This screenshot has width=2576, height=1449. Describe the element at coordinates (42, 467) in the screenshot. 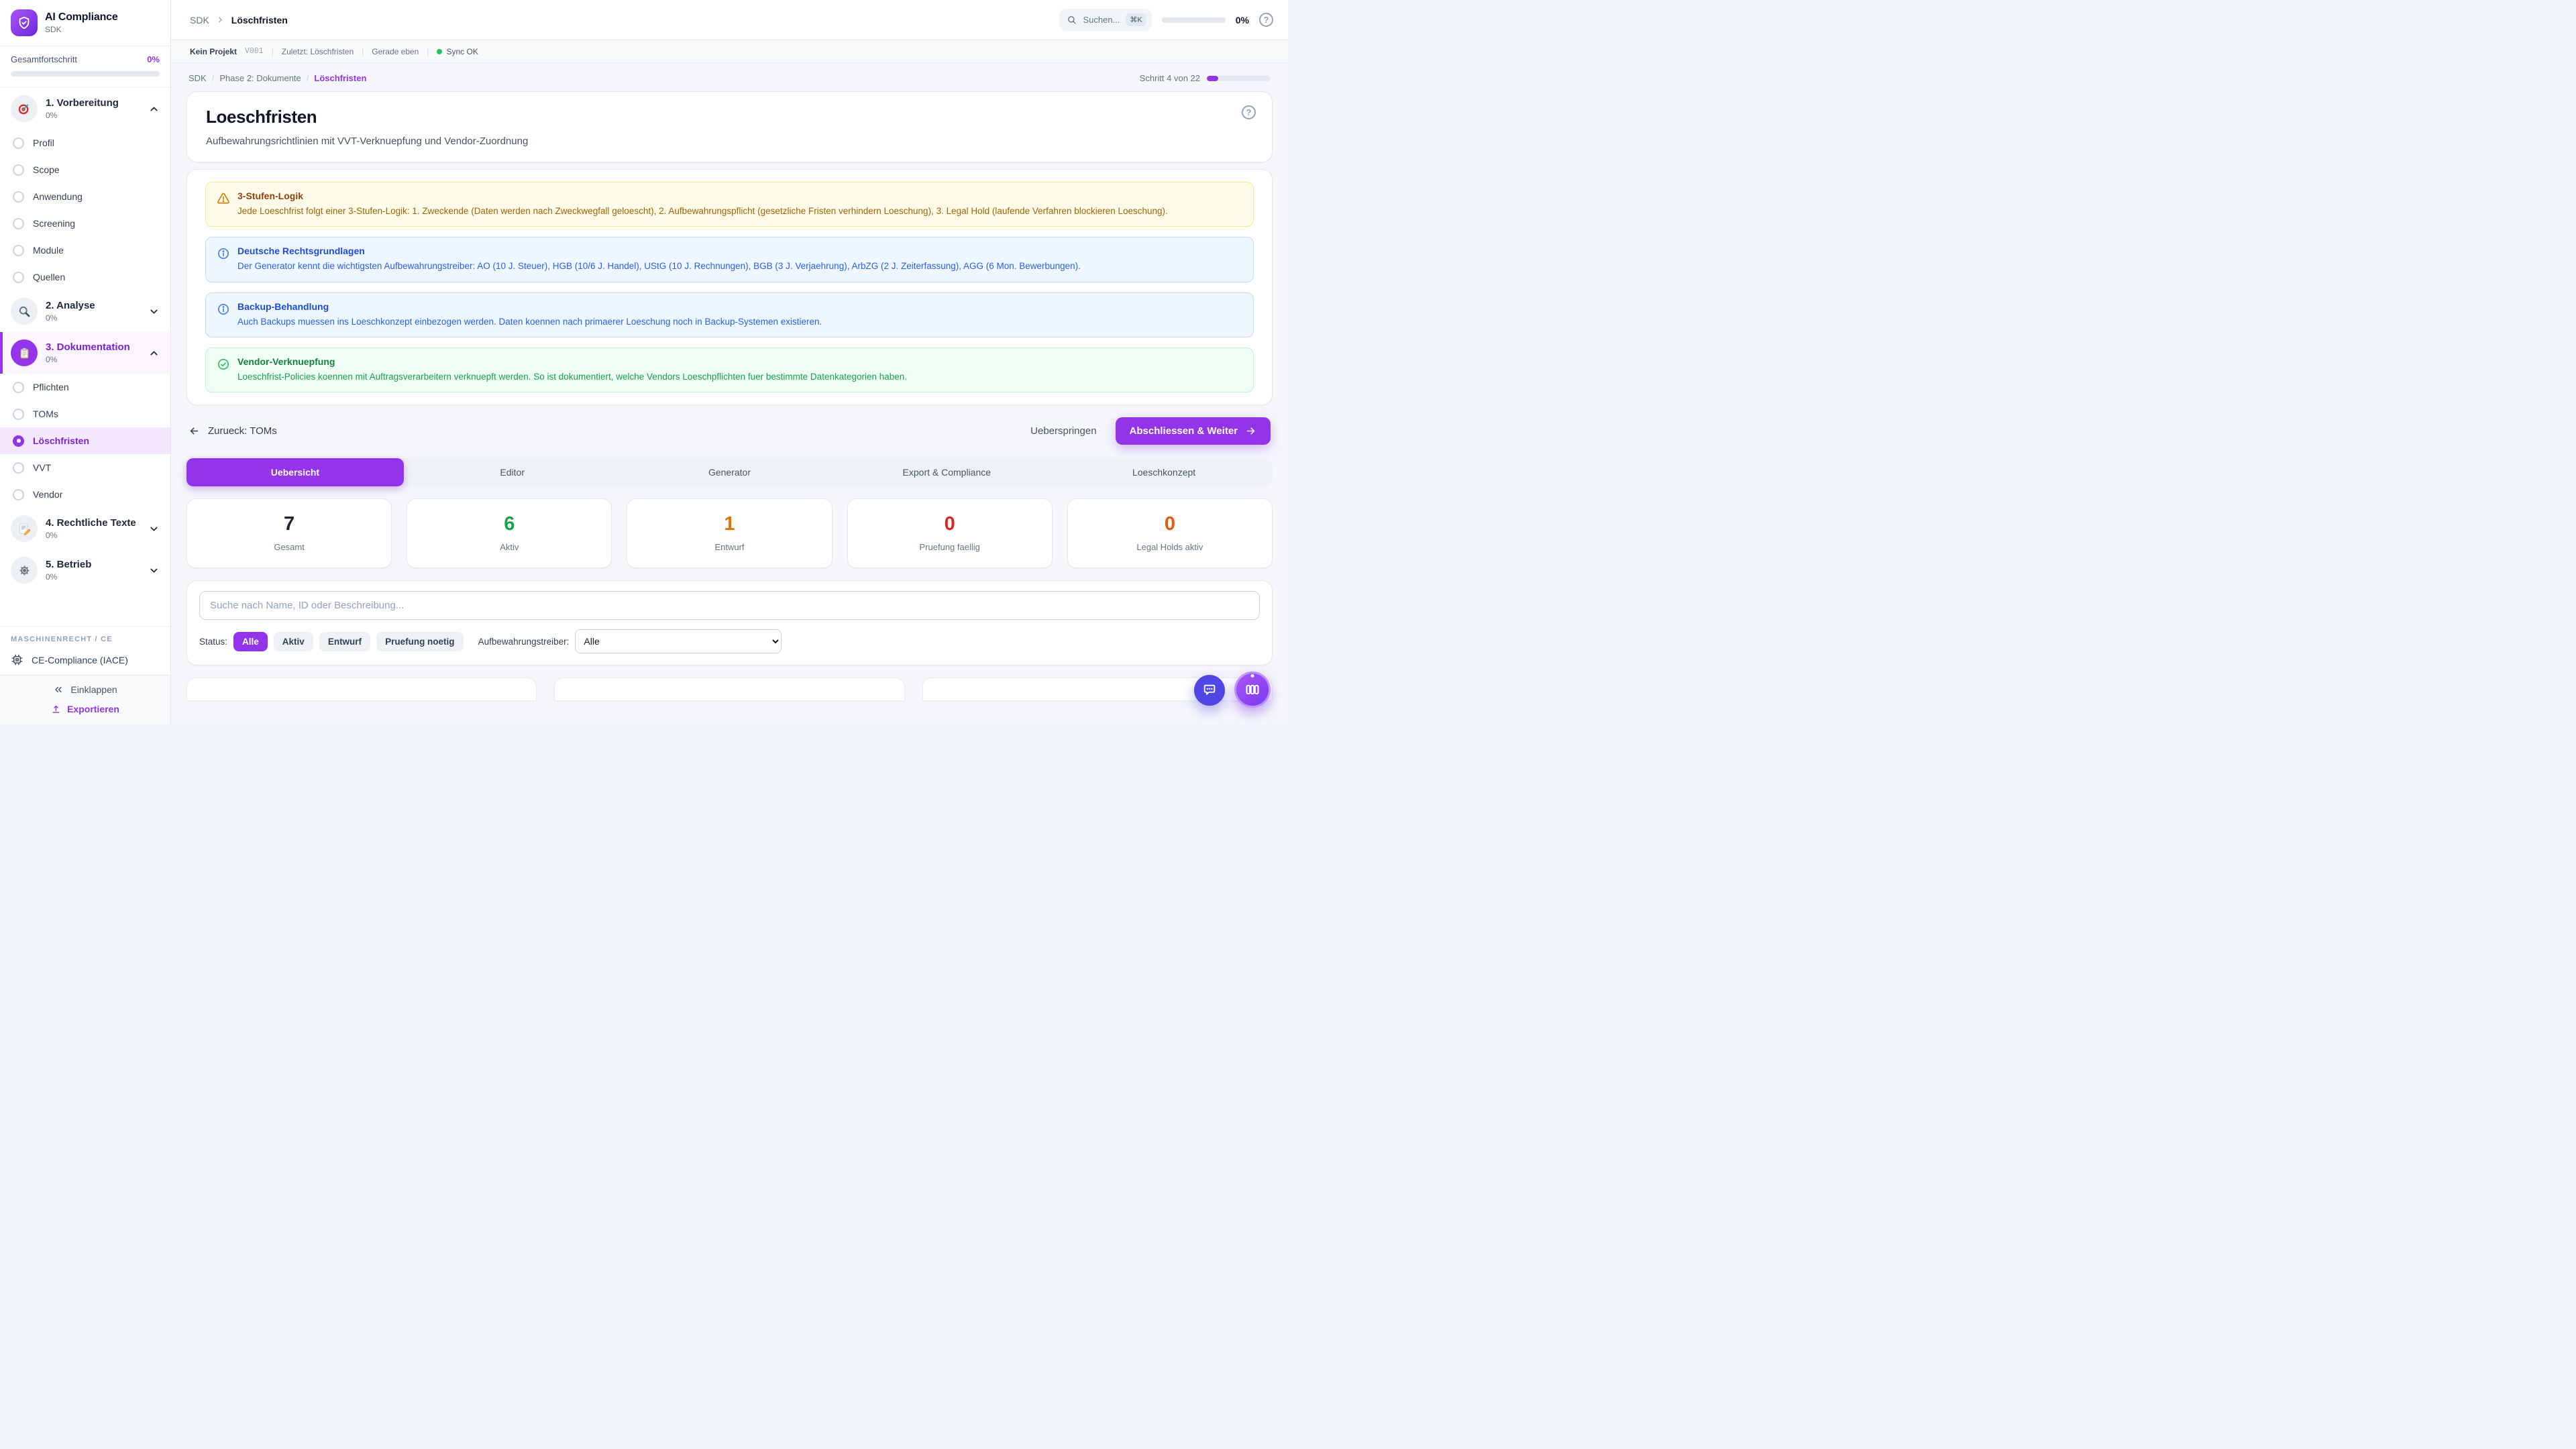

I see `sidebar-item-label: VVT` at that location.